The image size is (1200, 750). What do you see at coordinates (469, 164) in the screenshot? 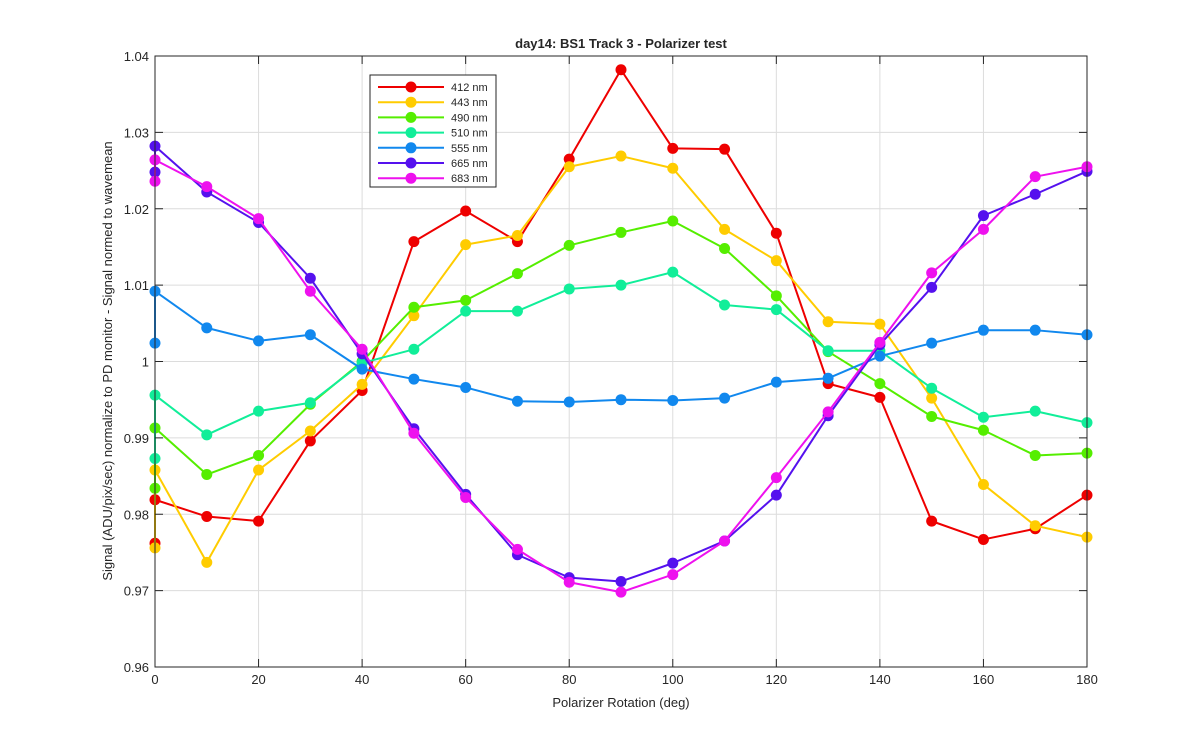
I see `legend-label: 665 nm` at bounding box center [469, 164].